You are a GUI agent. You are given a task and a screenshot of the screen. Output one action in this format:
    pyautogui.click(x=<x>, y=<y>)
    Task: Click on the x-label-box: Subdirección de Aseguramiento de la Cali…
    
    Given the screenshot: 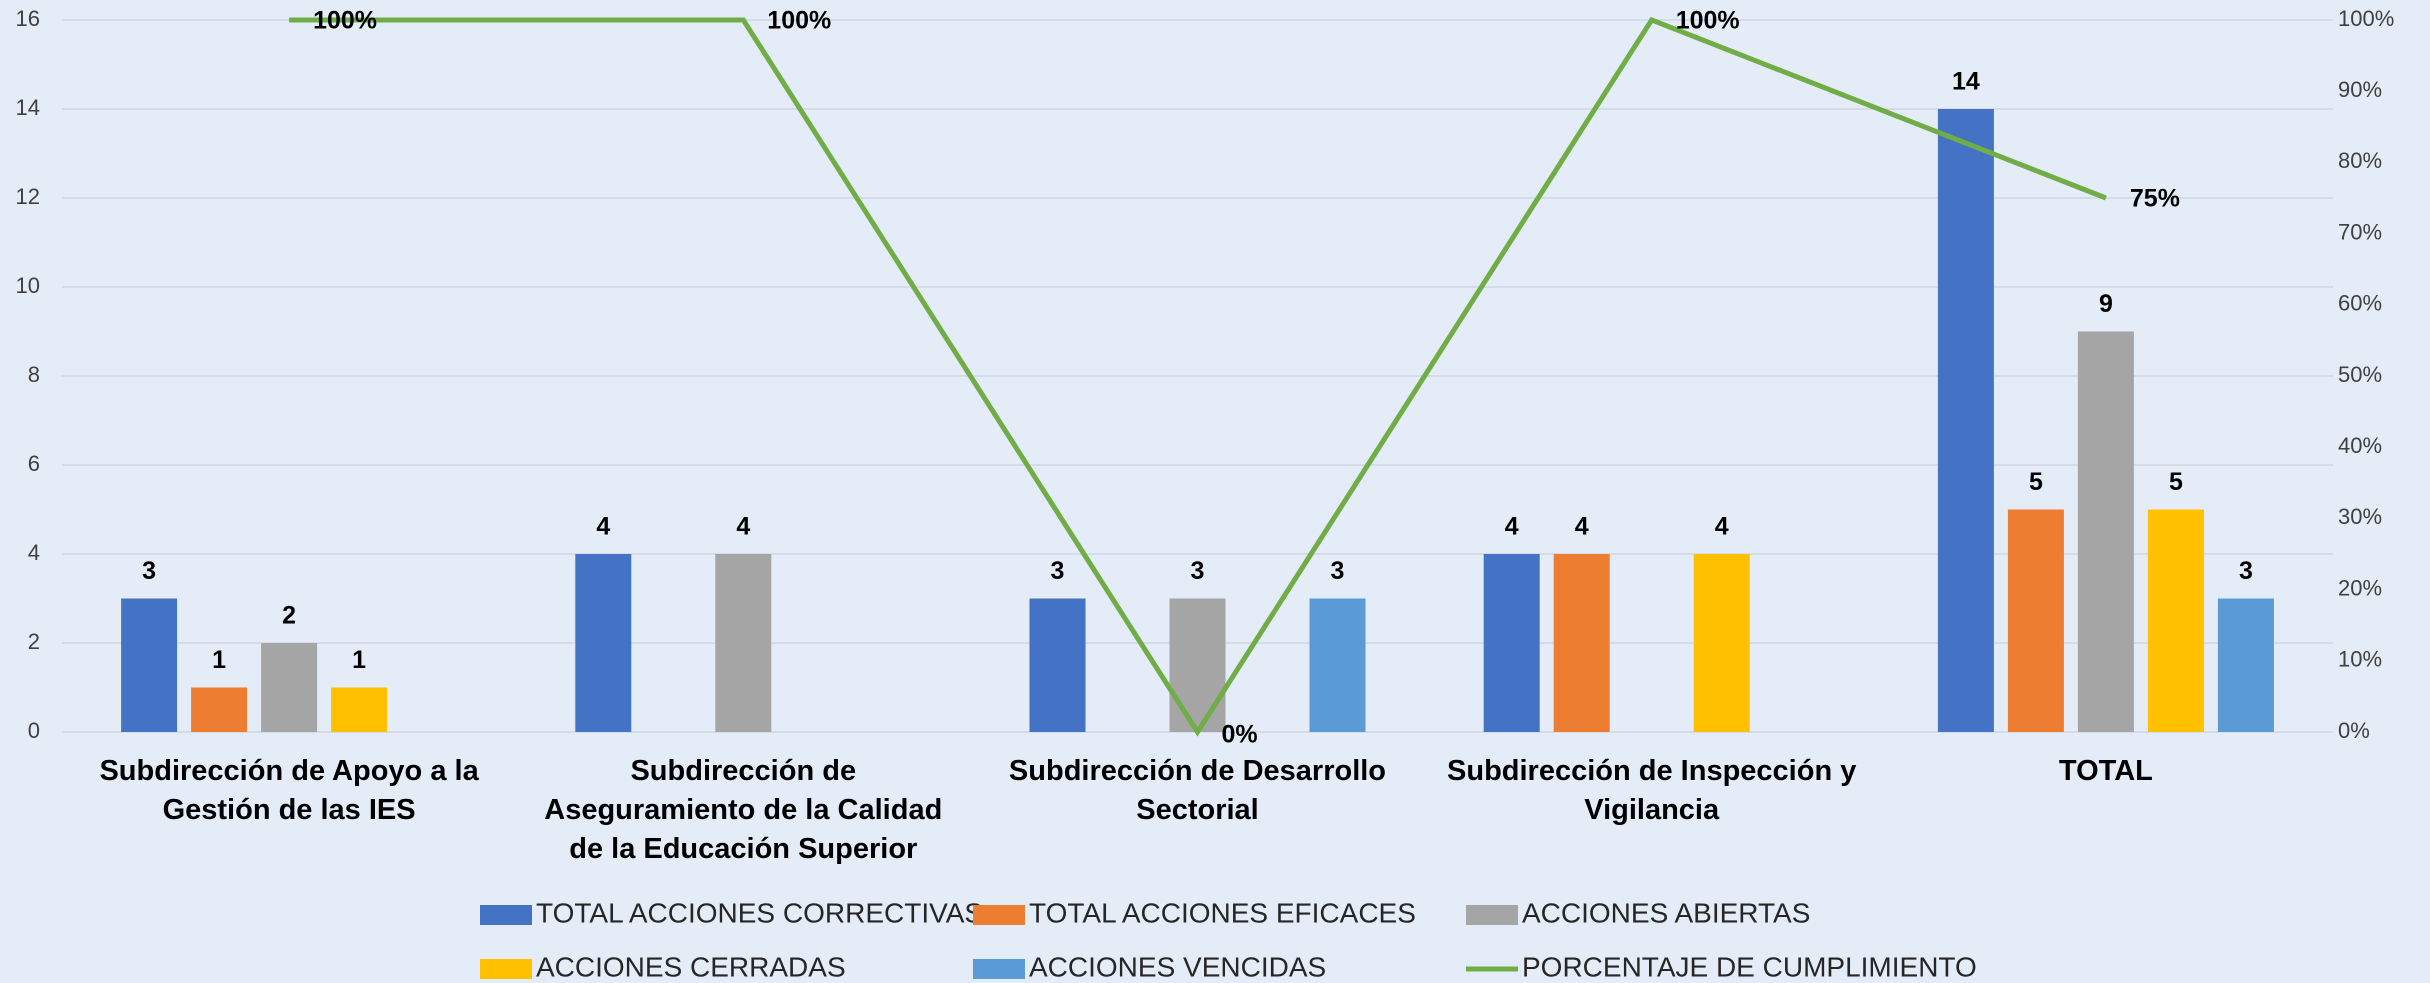 What is the action you would take?
    pyautogui.click(x=743, y=810)
    